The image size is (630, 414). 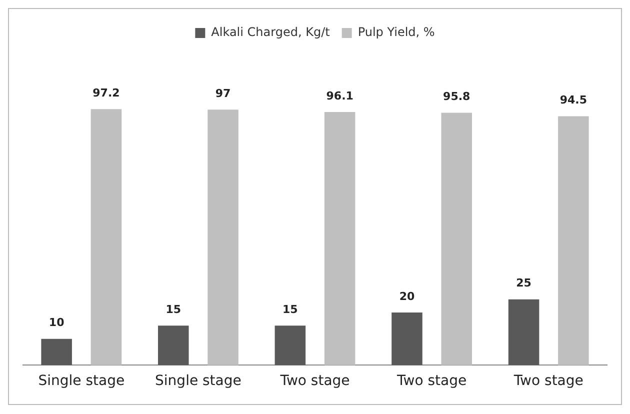 I want to click on data-label: 97, so click(x=223, y=93).